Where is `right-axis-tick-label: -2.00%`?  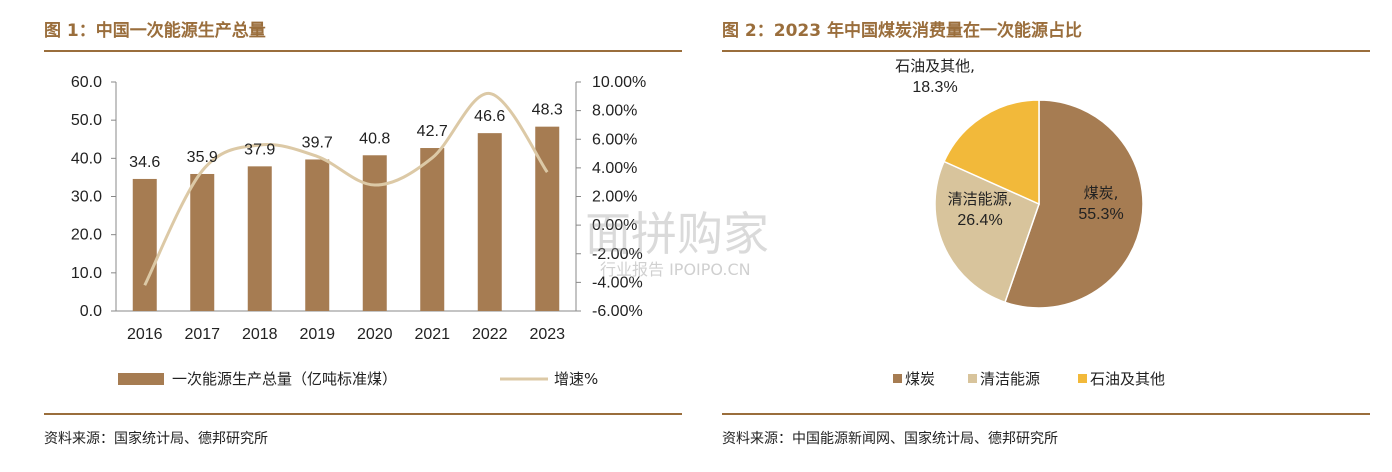 right-axis-tick-label: -2.00% is located at coordinates (617, 254).